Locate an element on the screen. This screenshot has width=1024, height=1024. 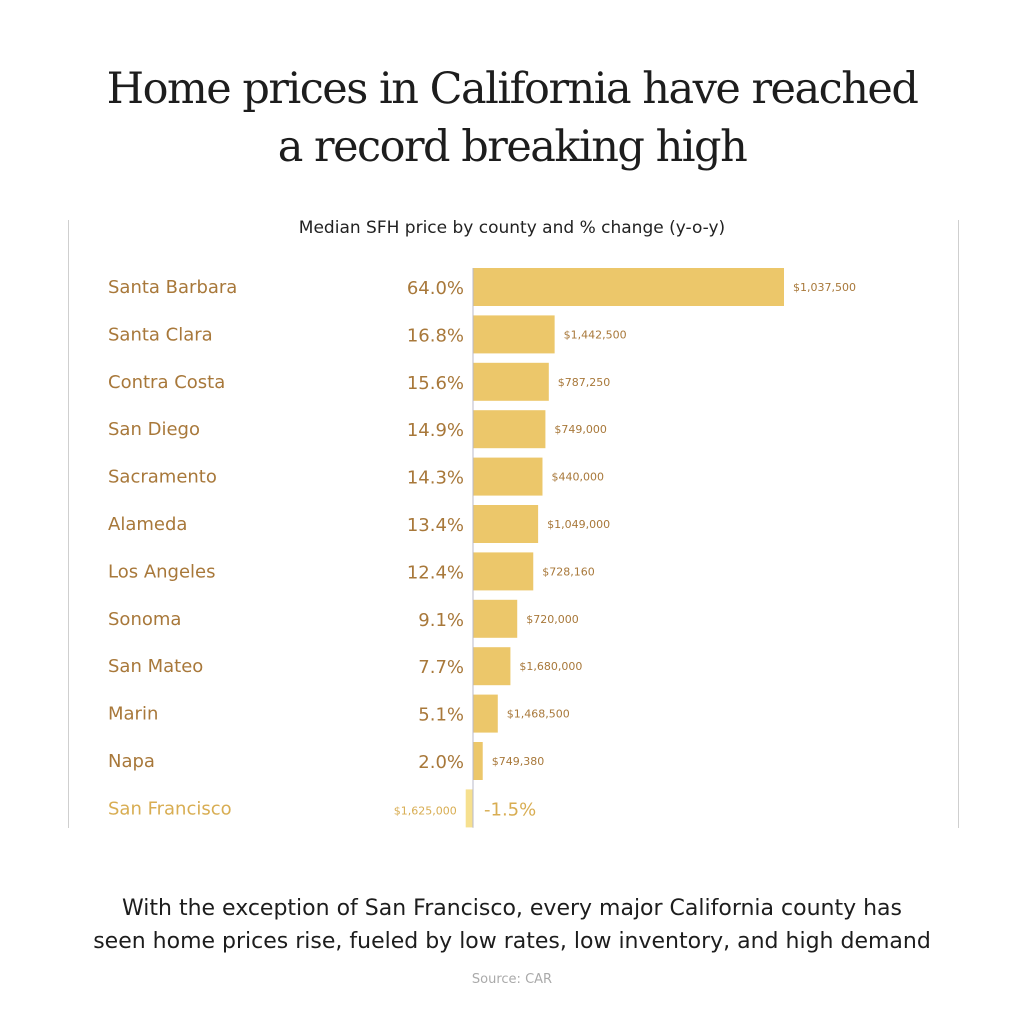
price-label: $1,625,000 is located at coordinates (425, 810).